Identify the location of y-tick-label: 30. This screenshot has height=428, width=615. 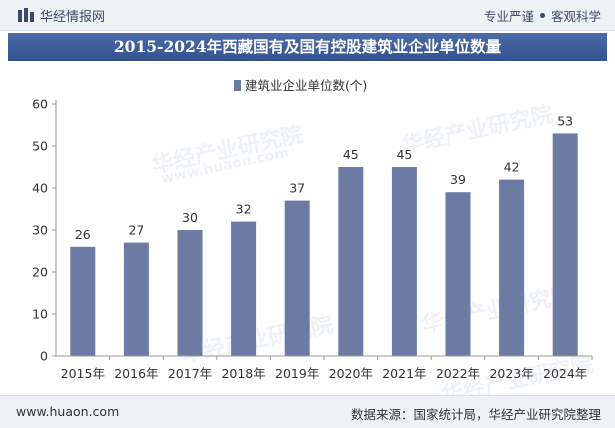
(40, 230).